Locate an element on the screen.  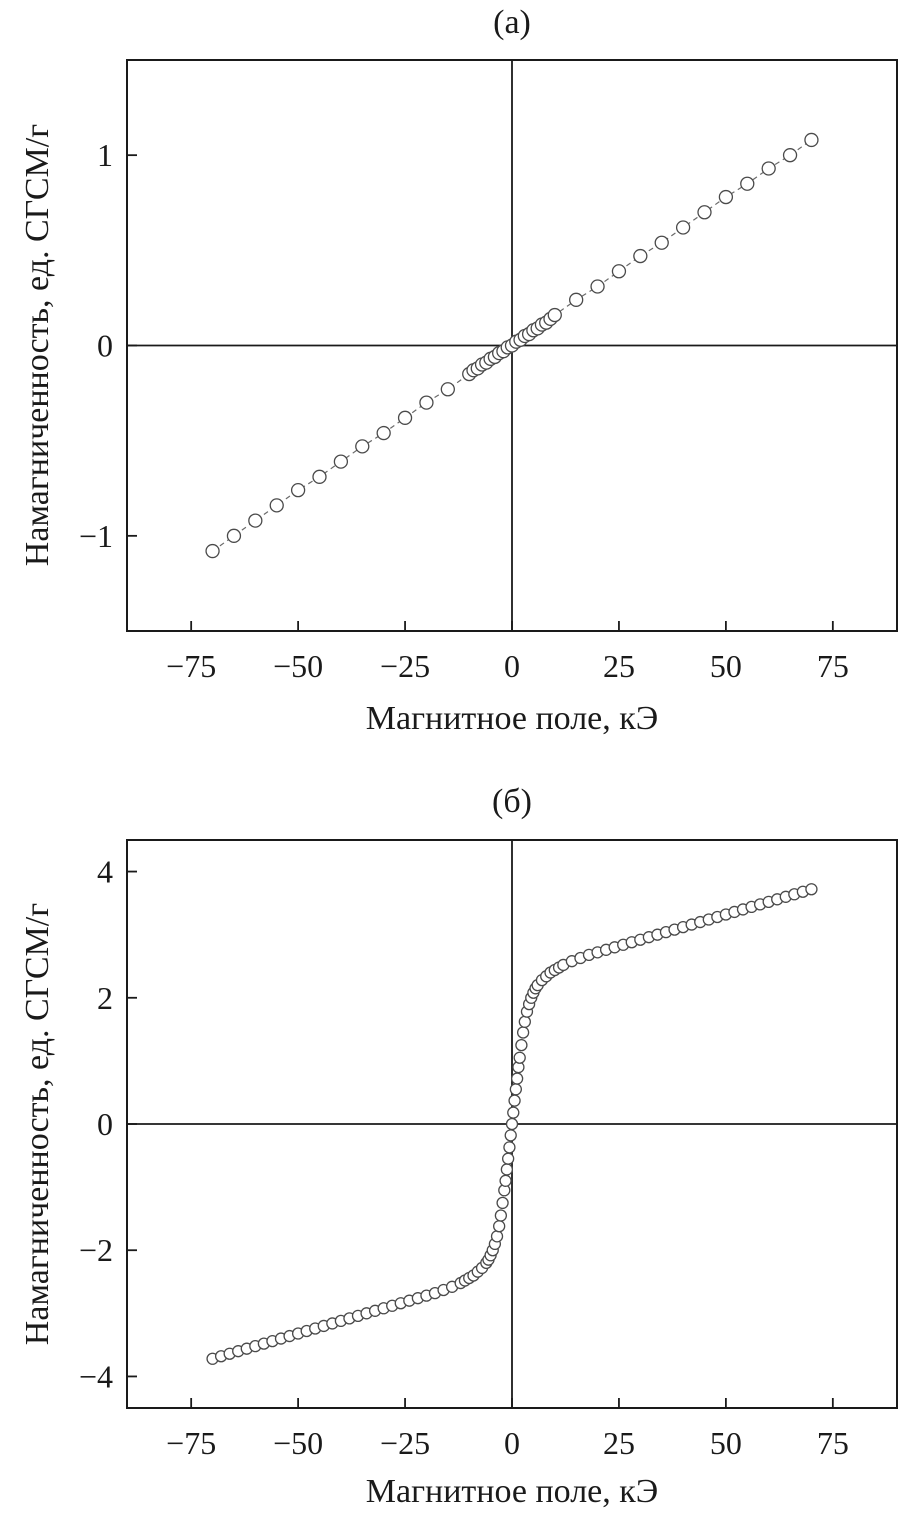
panel-a-y-ticks: −1 0 1 is located at coordinates (108, 345).